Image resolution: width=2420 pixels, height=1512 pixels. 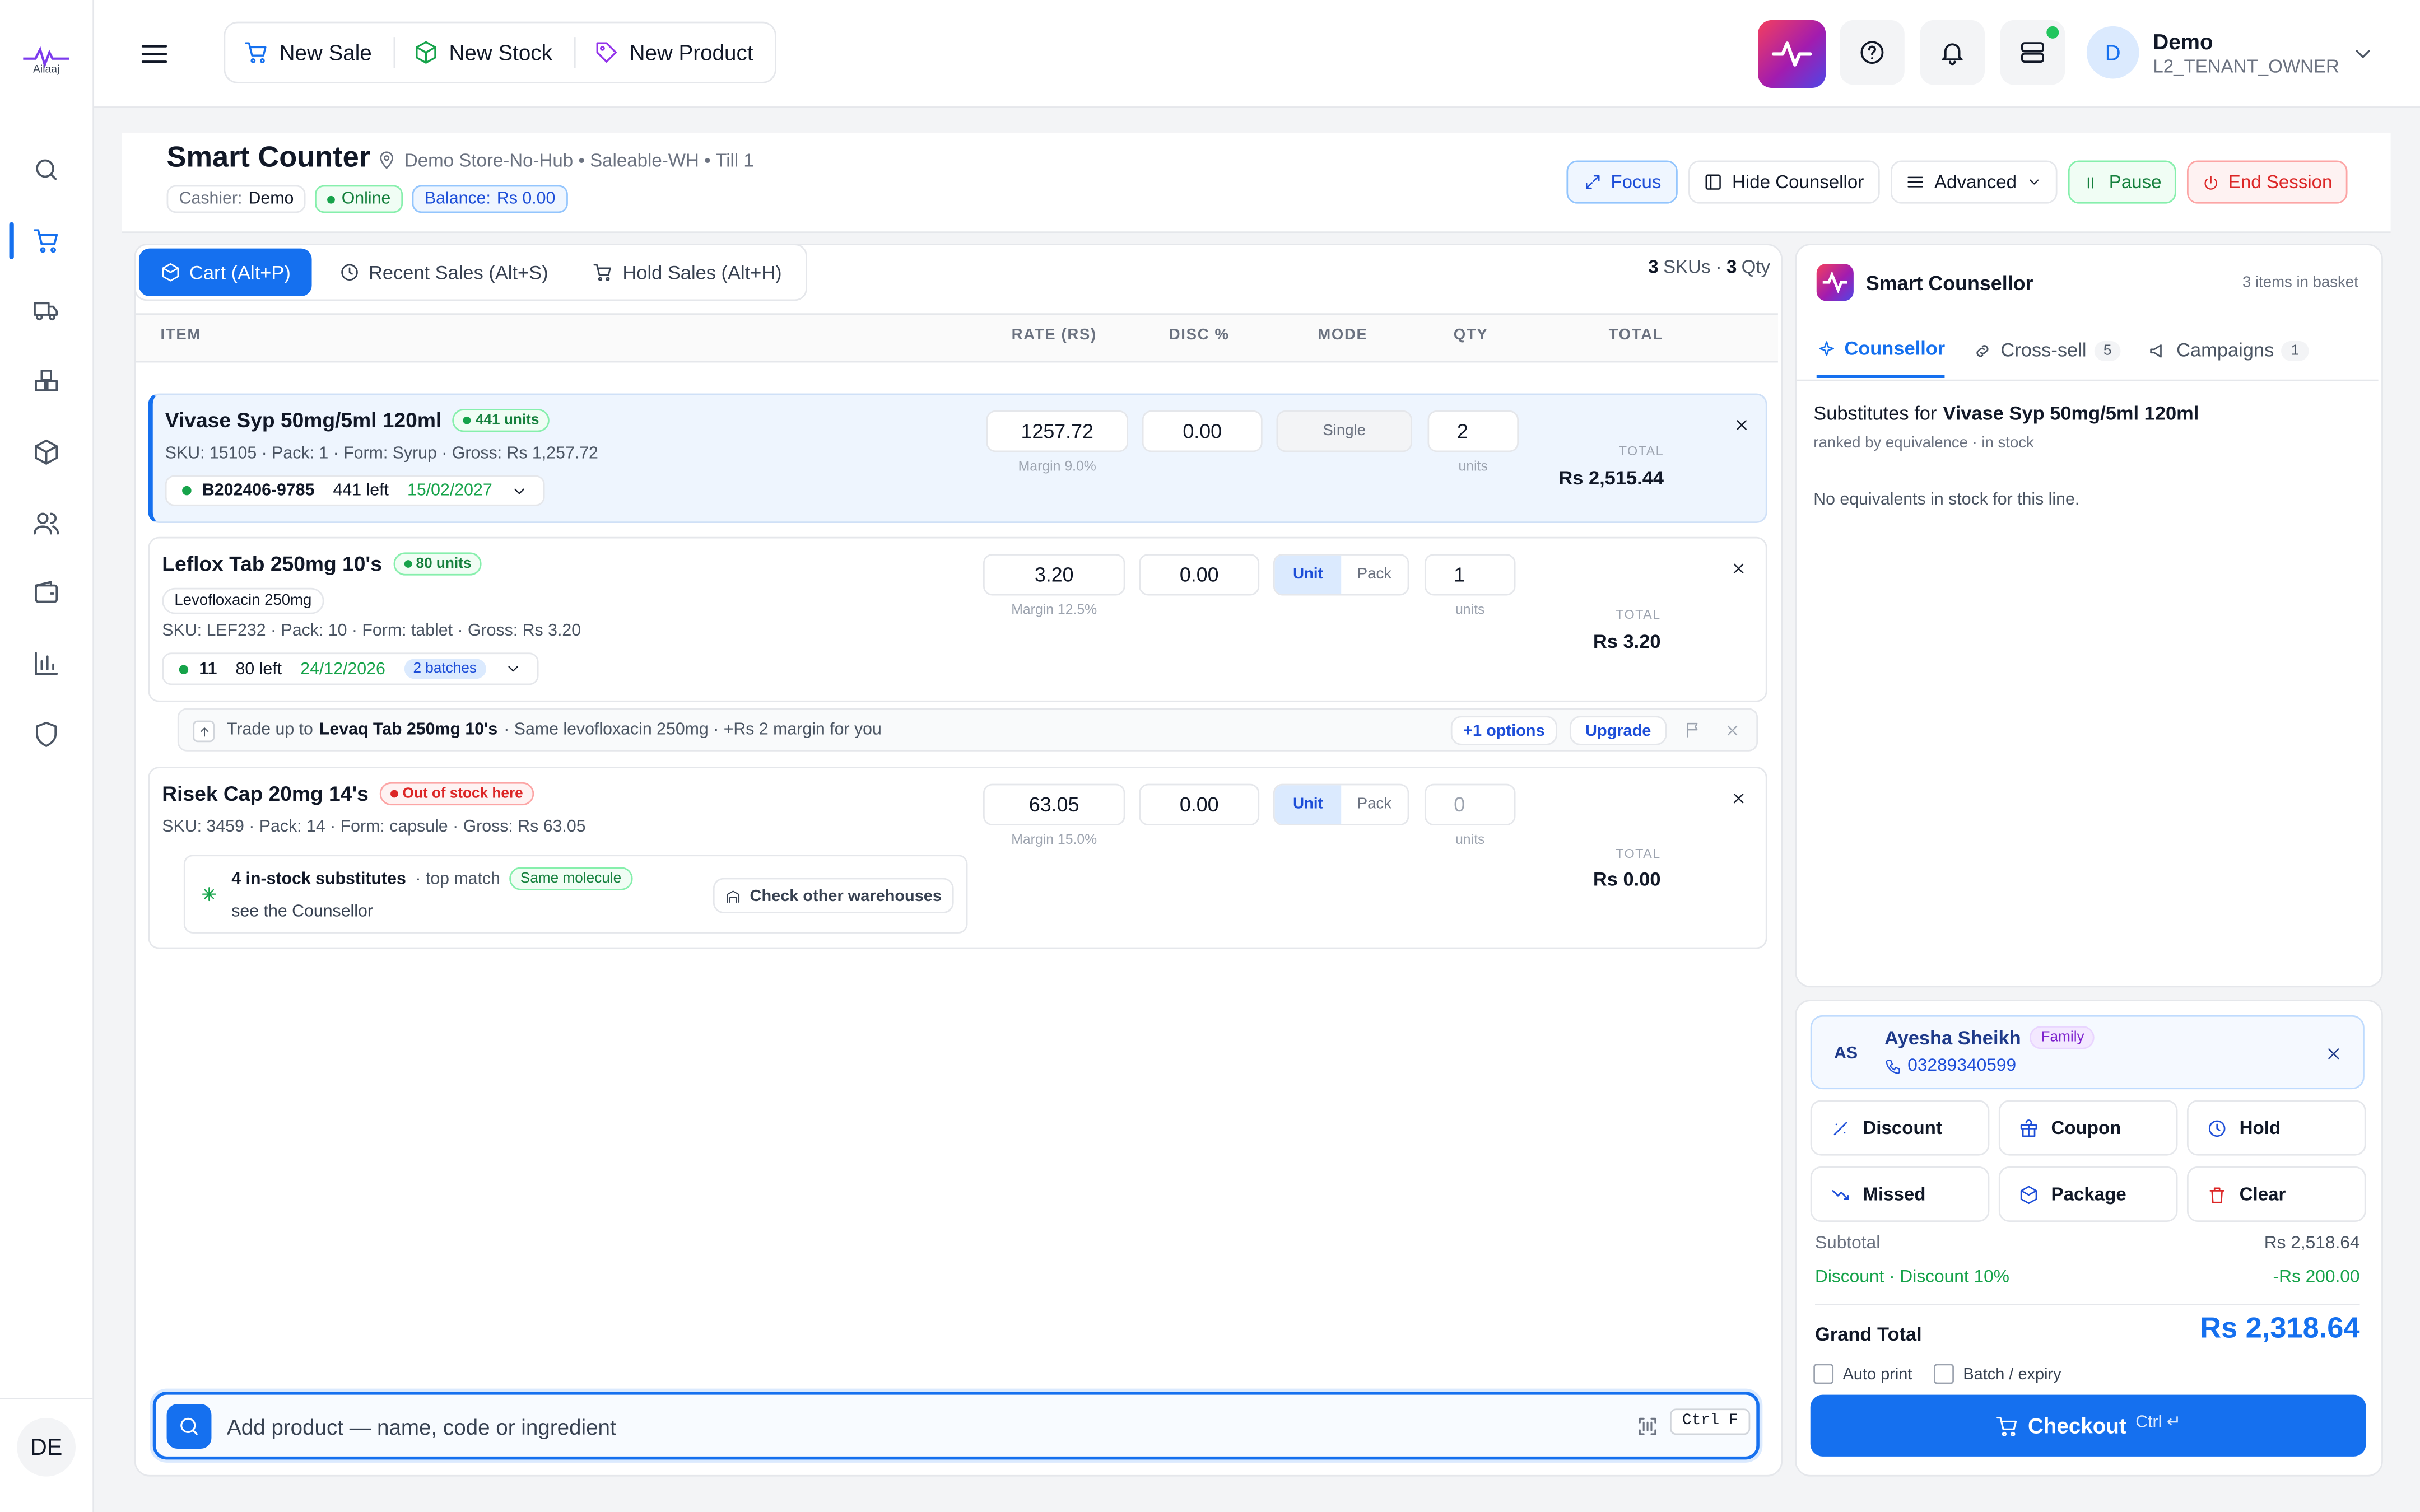 I want to click on new-product: New Product, so click(x=691, y=53).